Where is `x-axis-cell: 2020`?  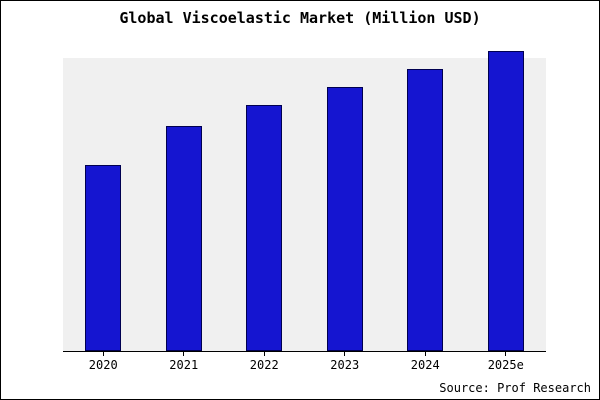 x-axis-cell: 2020 is located at coordinates (103, 362).